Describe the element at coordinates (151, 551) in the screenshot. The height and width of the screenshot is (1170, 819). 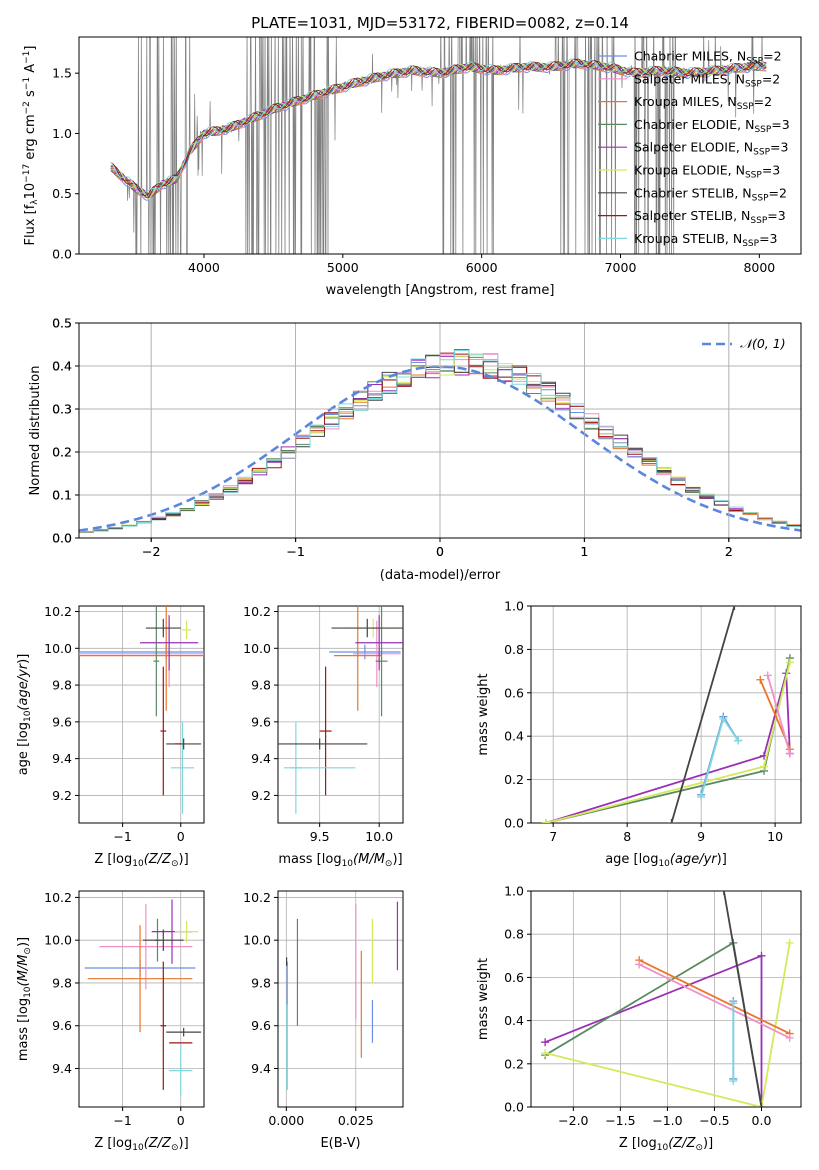
I see `x-tick-label: −2` at that location.